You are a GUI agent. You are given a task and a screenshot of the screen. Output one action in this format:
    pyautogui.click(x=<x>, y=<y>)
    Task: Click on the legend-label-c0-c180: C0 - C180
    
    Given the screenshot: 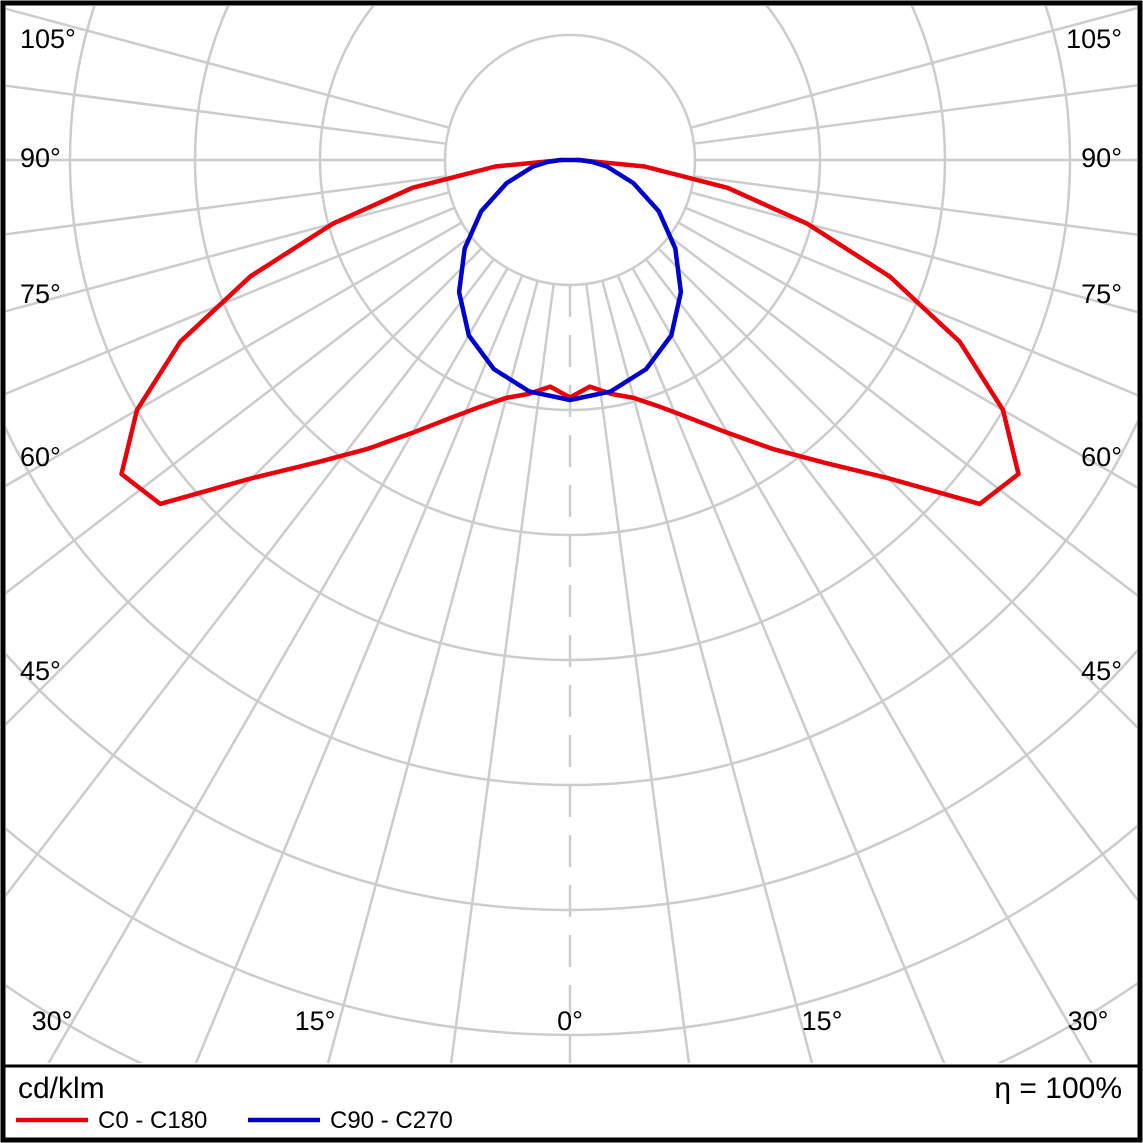 What is the action you would take?
    pyautogui.click(x=152, y=1120)
    